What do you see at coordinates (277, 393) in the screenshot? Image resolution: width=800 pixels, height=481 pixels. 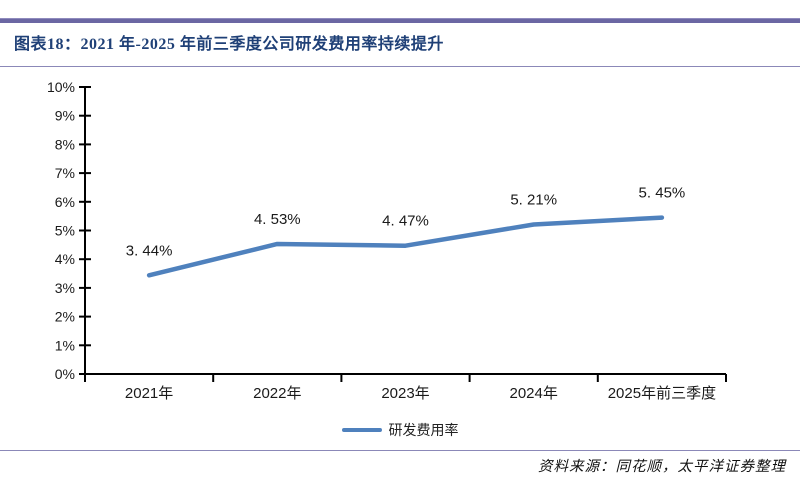 I see `x-axis-label: 2022年` at bounding box center [277, 393].